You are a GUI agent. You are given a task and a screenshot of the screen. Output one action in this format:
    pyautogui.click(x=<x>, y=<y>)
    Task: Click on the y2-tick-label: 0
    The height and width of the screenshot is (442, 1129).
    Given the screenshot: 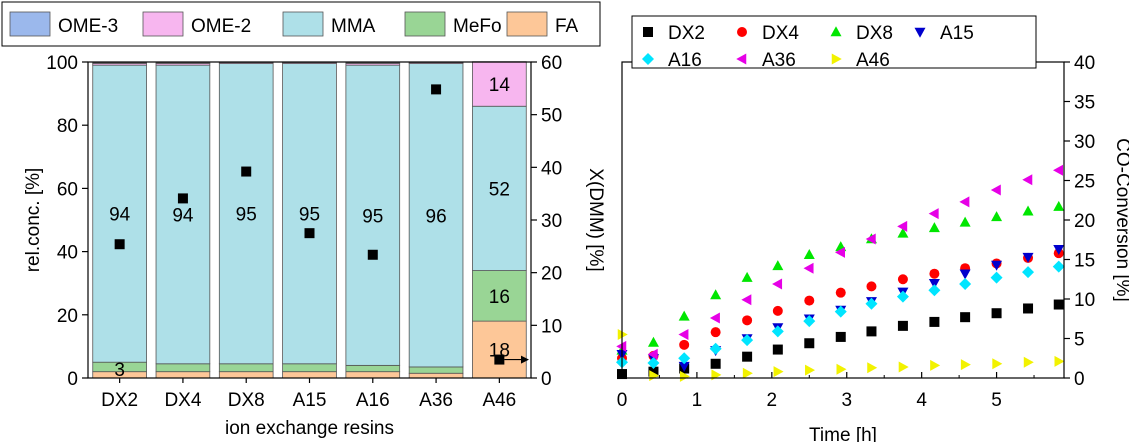 What is the action you would take?
    pyautogui.click(x=546, y=379)
    